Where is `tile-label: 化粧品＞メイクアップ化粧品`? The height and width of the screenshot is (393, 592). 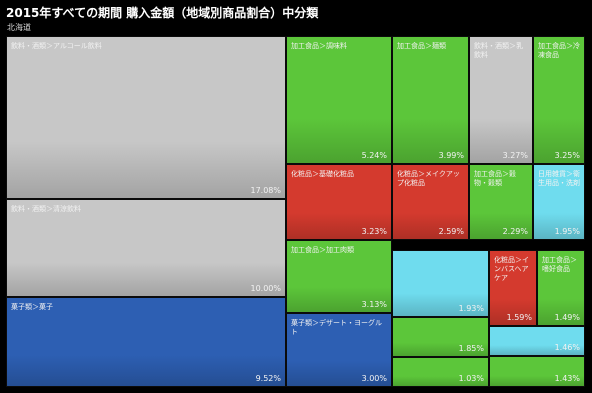
tile-label: 化粧品＞メイクアップ化粧品 is located at coordinates (428, 178).